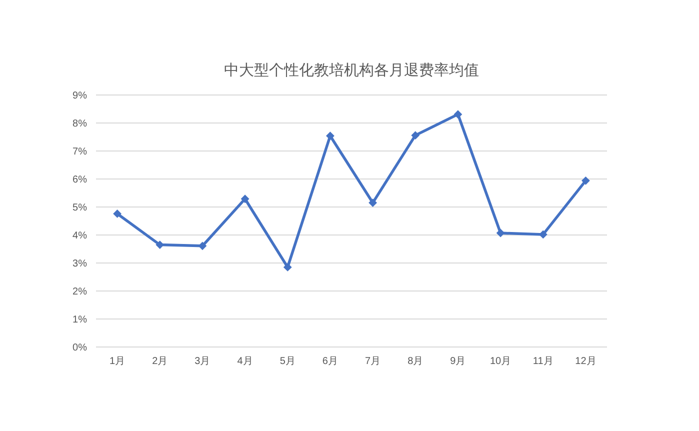 This screenshot has height=431, width=699. What do you see at coordinates (330, 361) in the screenshot?
I see `x-tick-label: 6月` at bounding box center [330, 361].